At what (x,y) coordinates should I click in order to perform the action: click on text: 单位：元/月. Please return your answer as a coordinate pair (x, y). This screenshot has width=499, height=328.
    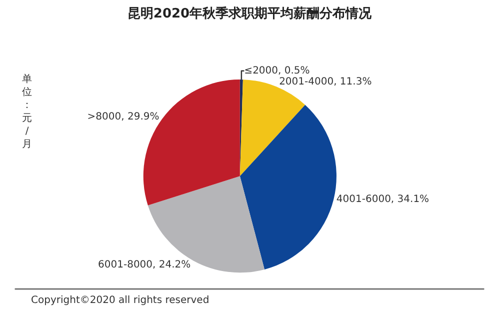
    Looking at the image, I should click on (27, 111).